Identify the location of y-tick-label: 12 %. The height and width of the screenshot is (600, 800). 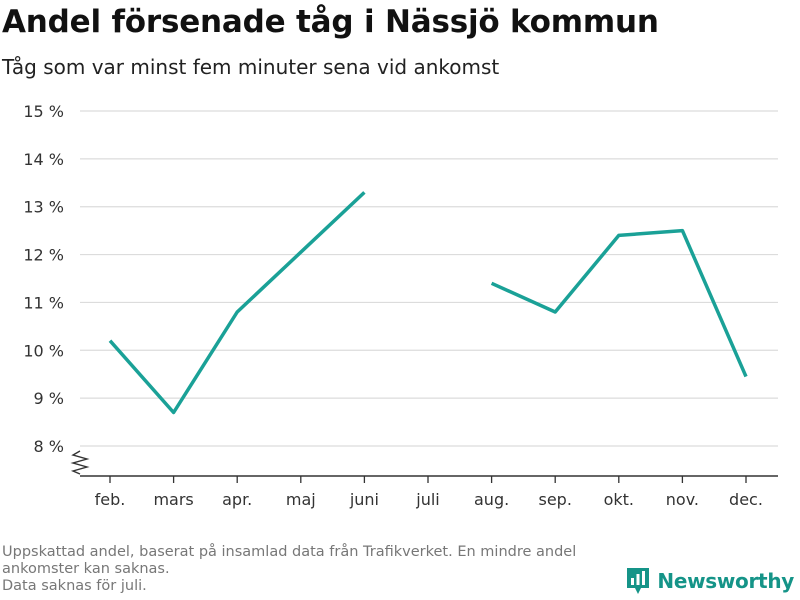
(43, 255).